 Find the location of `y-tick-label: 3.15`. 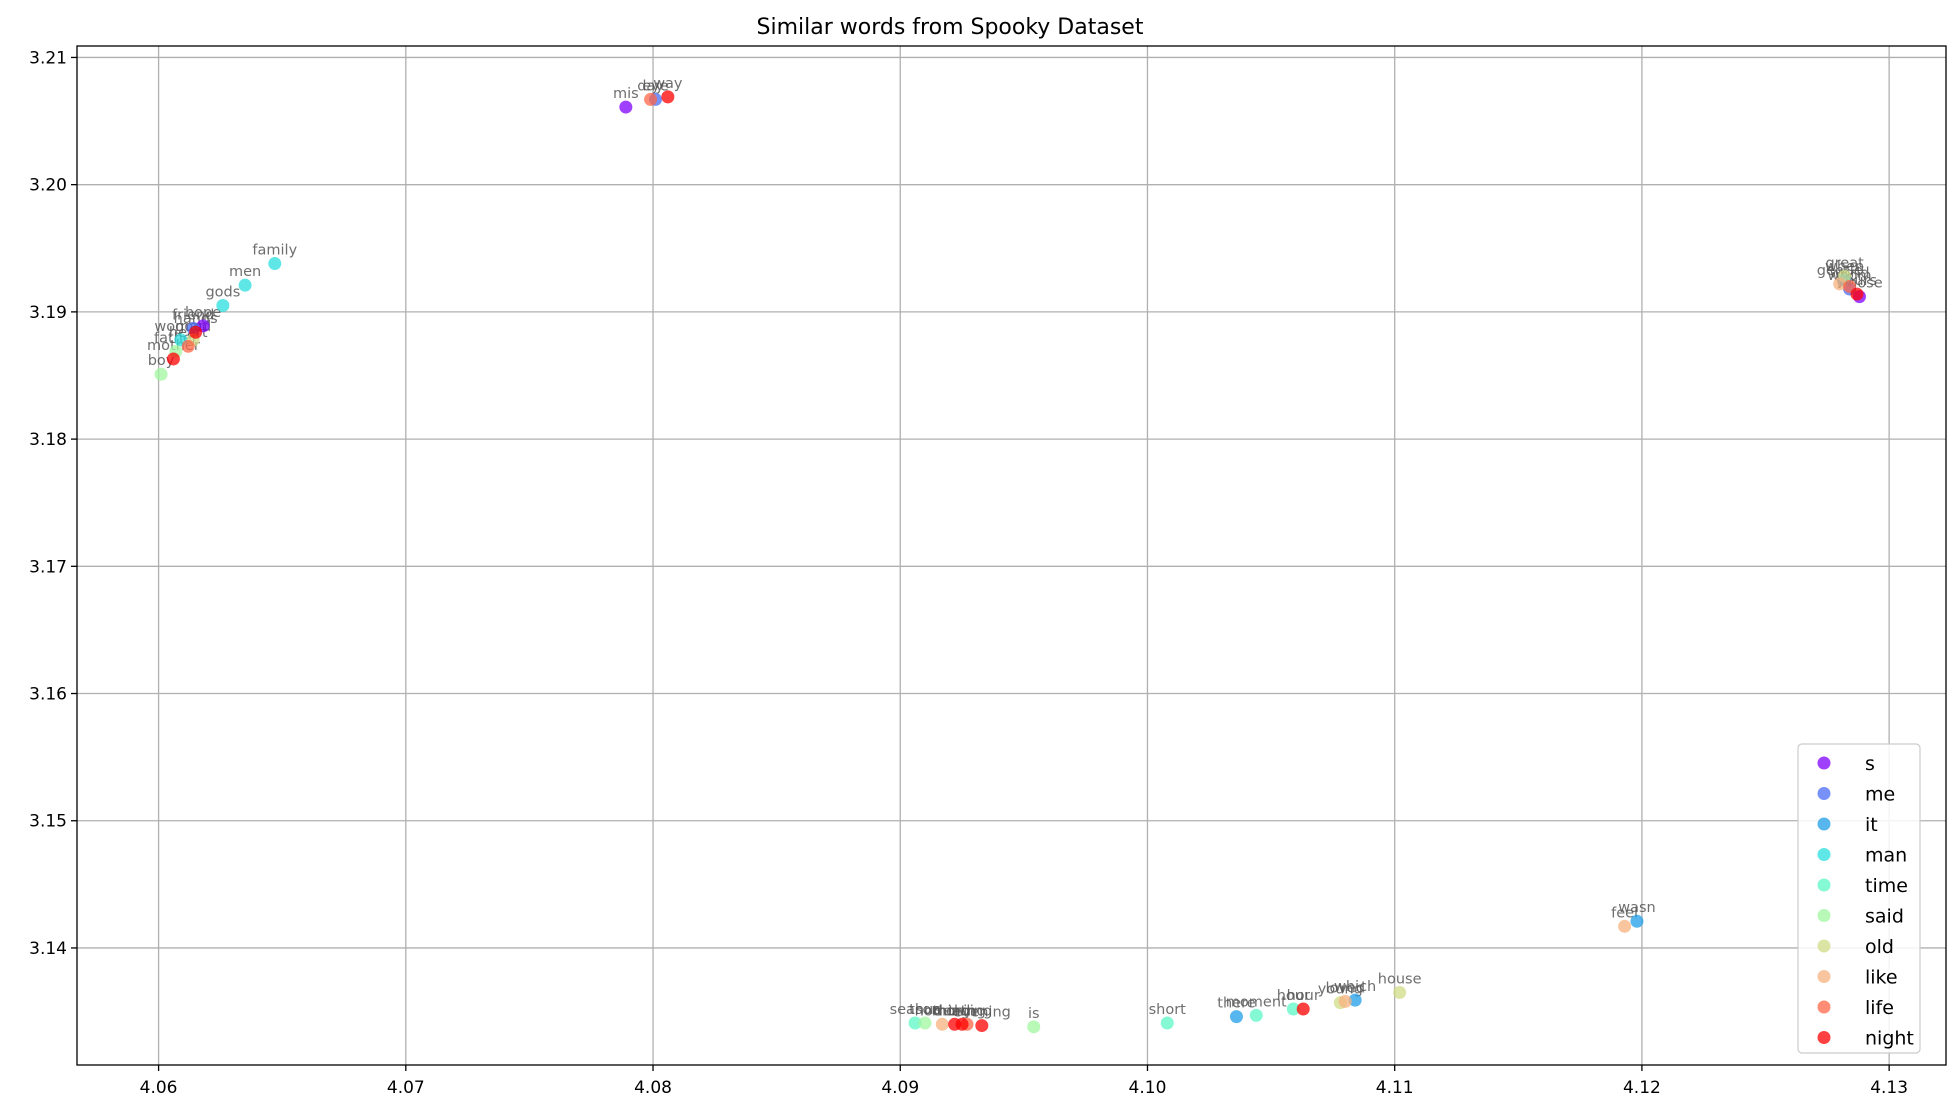

y-tick-label: 3.15 is located at coordinates (48, 822).